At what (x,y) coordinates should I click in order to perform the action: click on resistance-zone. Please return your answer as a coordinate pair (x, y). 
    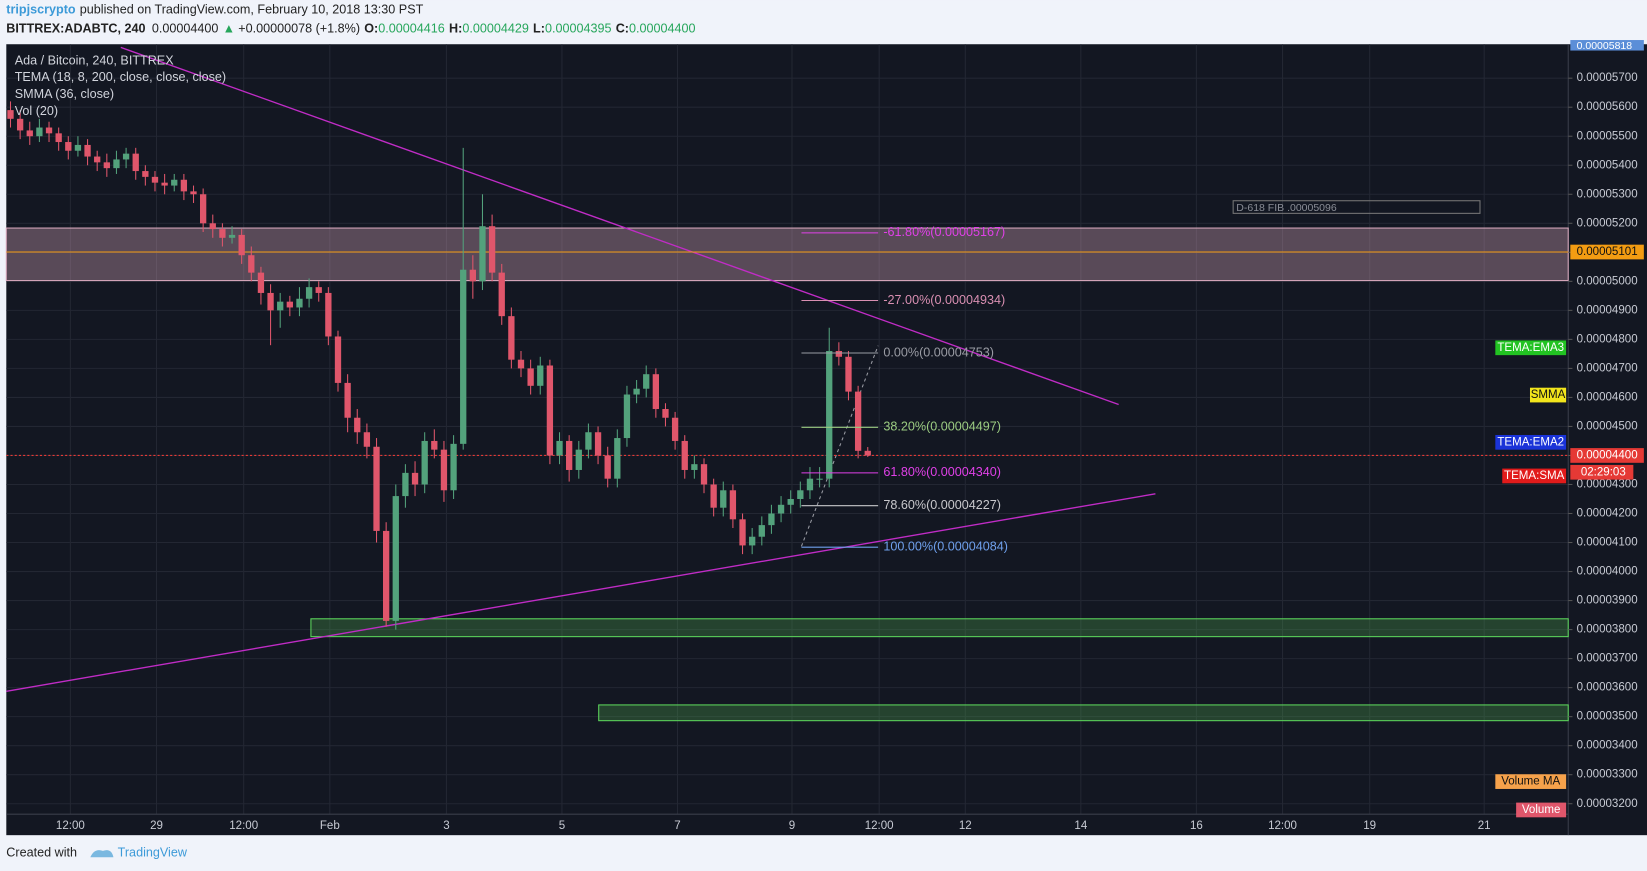
    Looking at the image, I should click on (787, 254).